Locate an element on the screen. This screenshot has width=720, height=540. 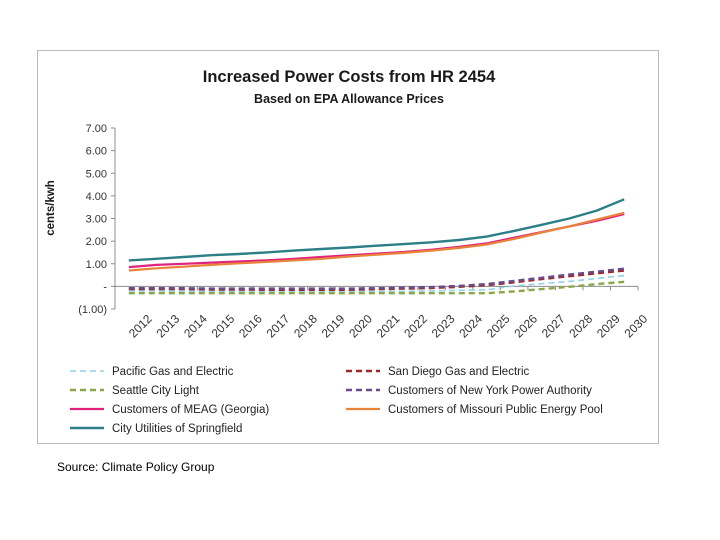
y-tick-label: 3.00 is located at coordinates (96, 220).